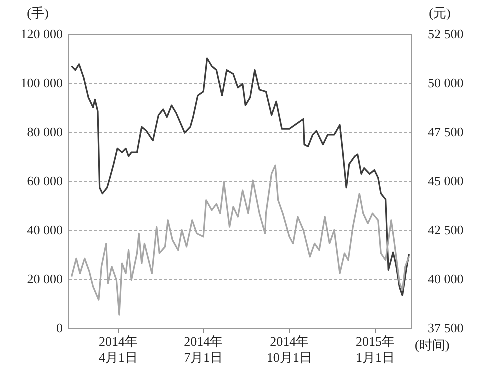 The height and width of the screenshot is (376, 491). What do you see at coordinates (376, 349) in the screenshot?
I see `x-tick-label: 2015年 1月1日` at bounding box center [376, 349].